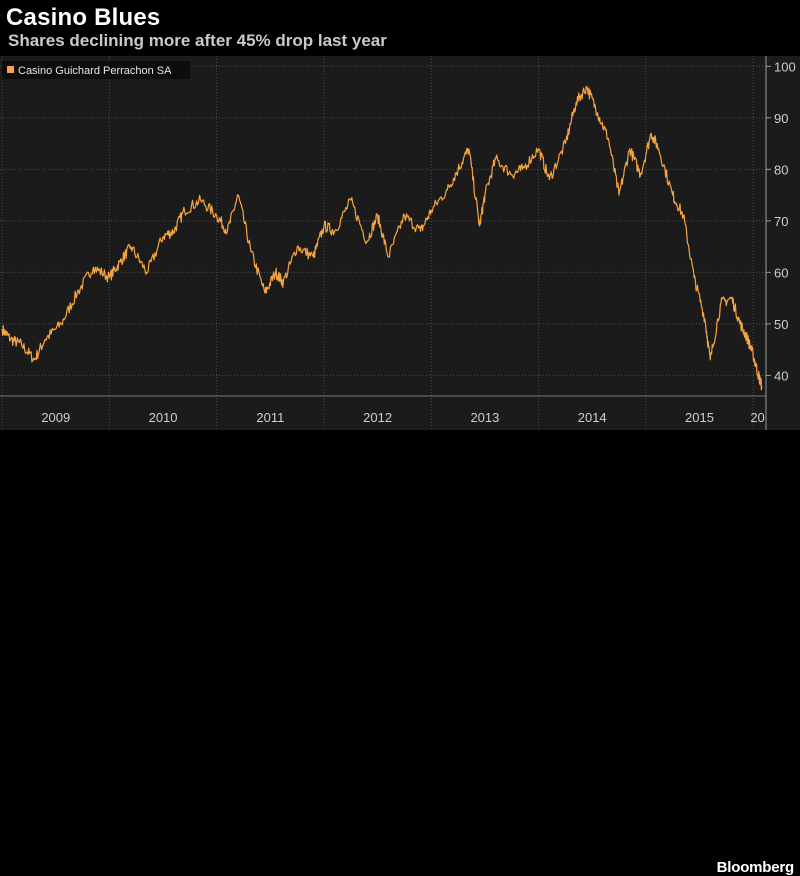 The width and height of the screenshot is (800, 876). I want to click on x-axis: 2009 2010 2011 2012 2013 2014 2015 20, so click(383, 410).